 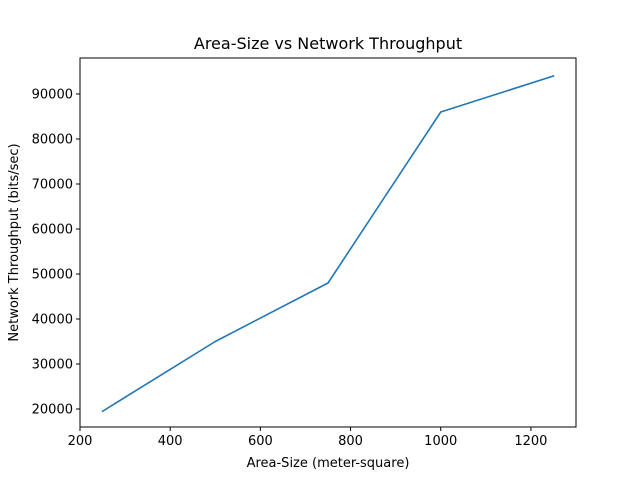 What do you see at coordinates (328, 43) in the screenshot?
I see `chart-title: Area-Size vs Network Throughput` at bounding box center [328, 43].